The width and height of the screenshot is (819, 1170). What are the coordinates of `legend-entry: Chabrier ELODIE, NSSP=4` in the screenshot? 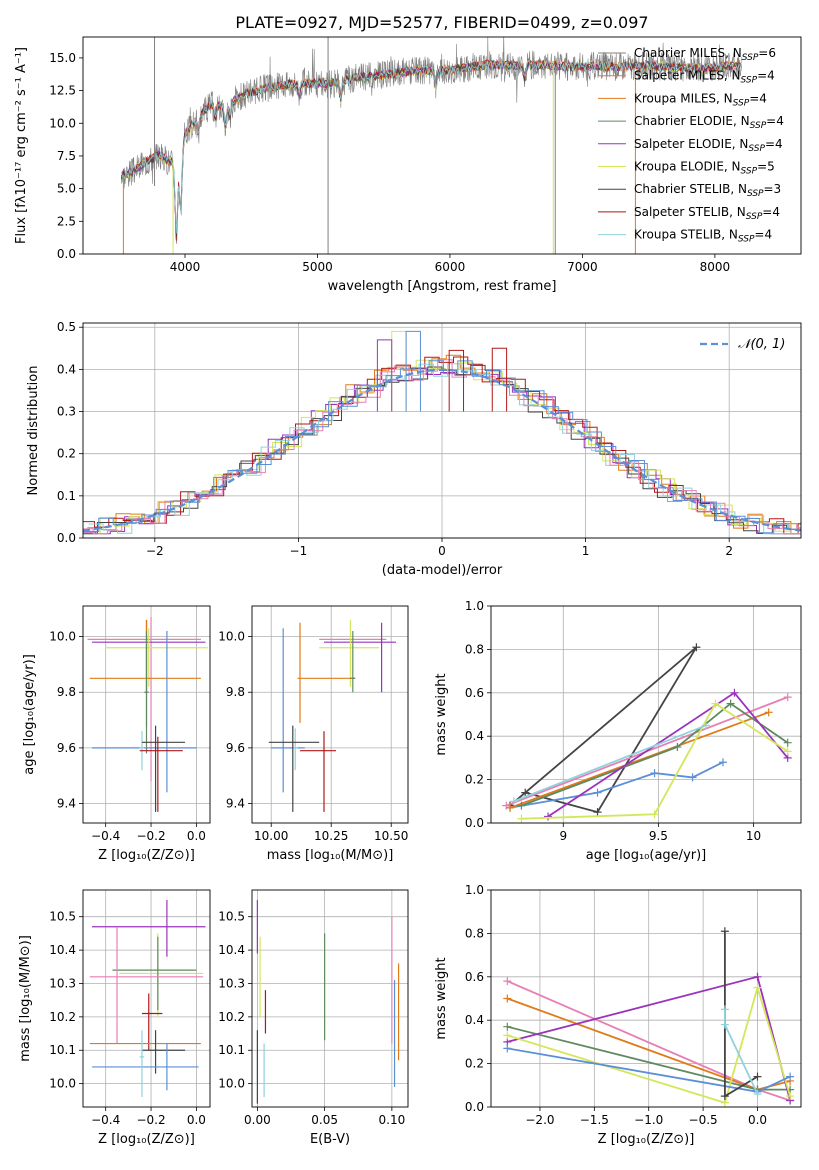 It's located at (709, 122).